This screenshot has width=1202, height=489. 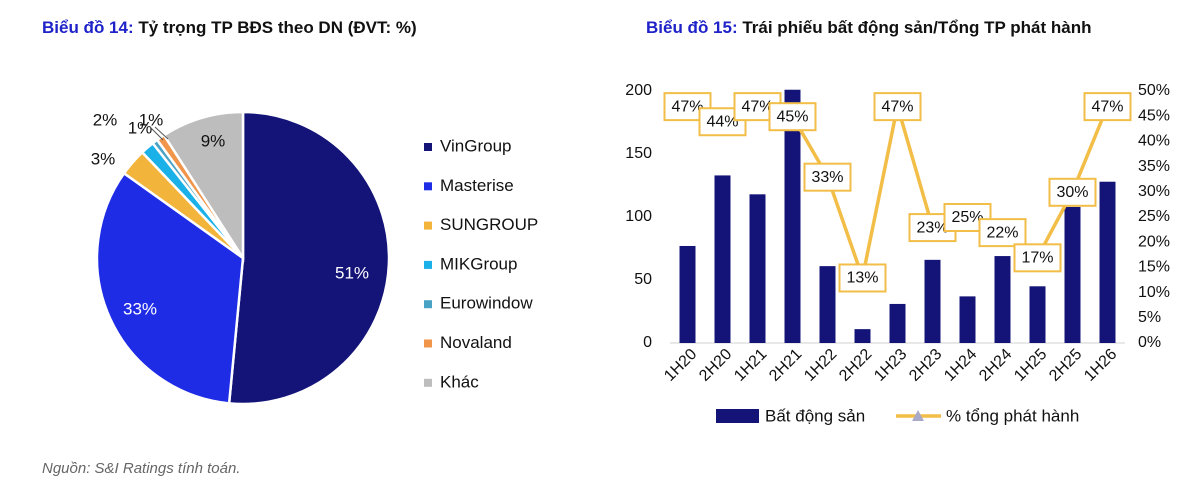 I want to click on legend-label-vingroup: VinGroup, so click(x=476, y=145).